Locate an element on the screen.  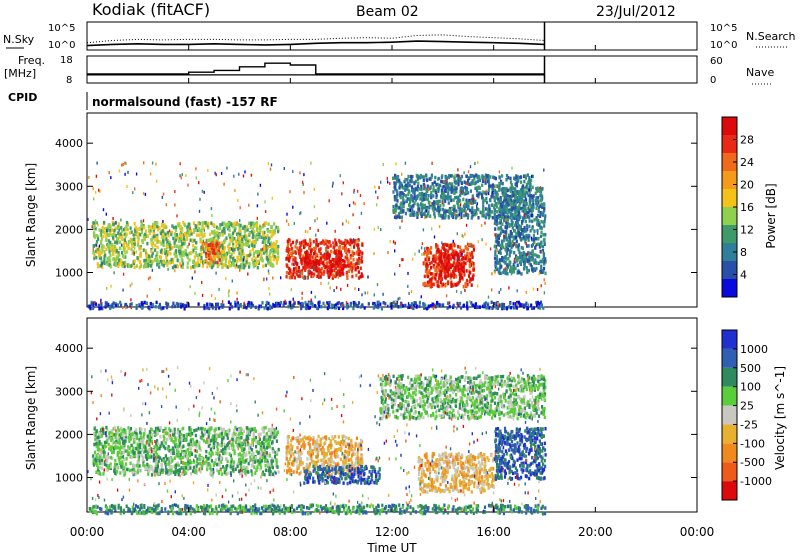
colorbar-swatch is located at coordinates (729, 144).